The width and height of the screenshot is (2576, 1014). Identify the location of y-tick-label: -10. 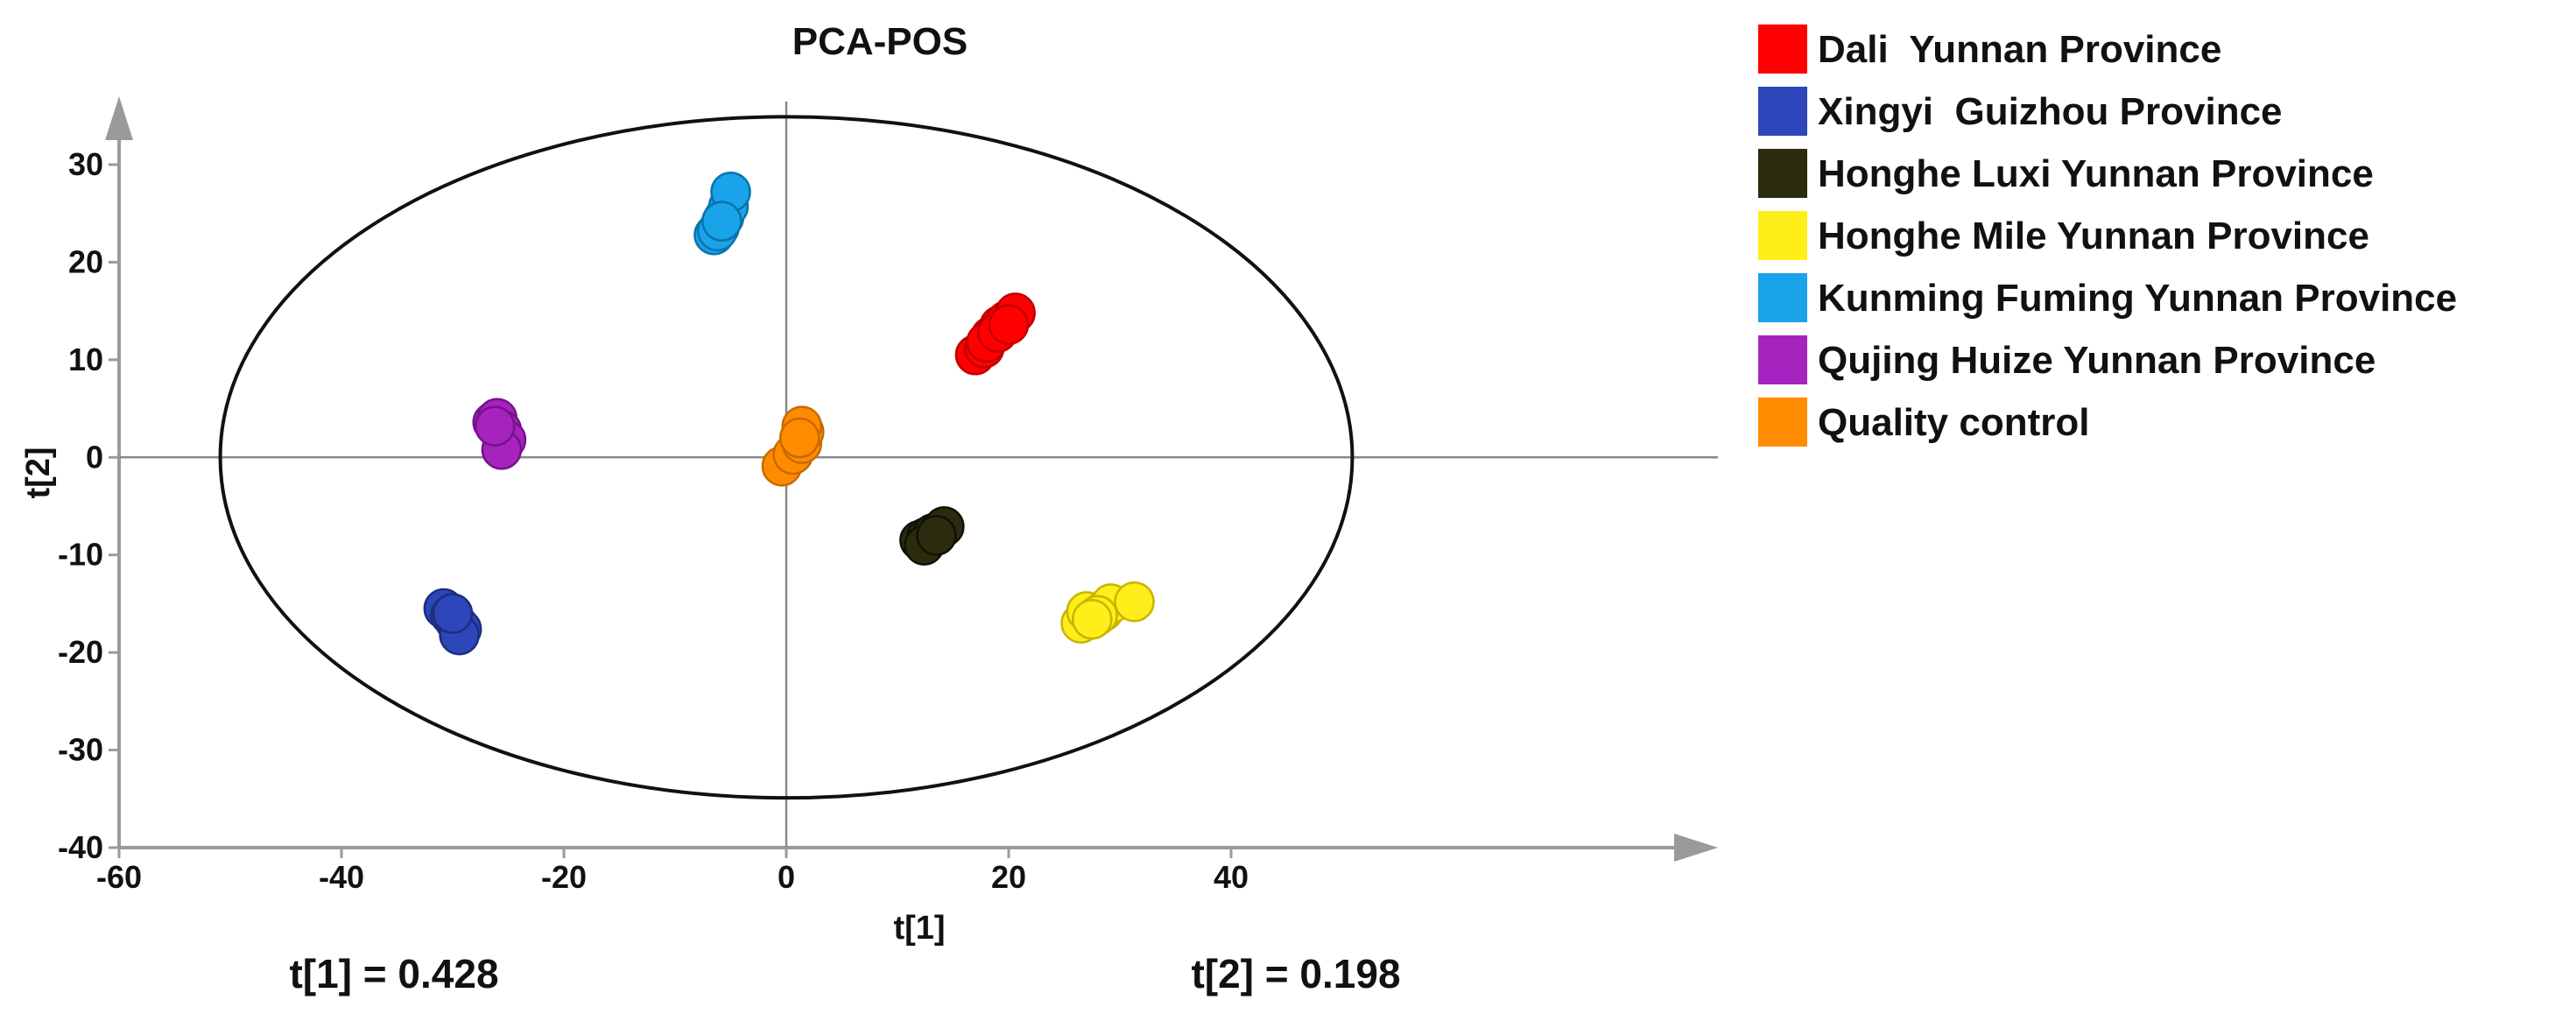
(80, 555).